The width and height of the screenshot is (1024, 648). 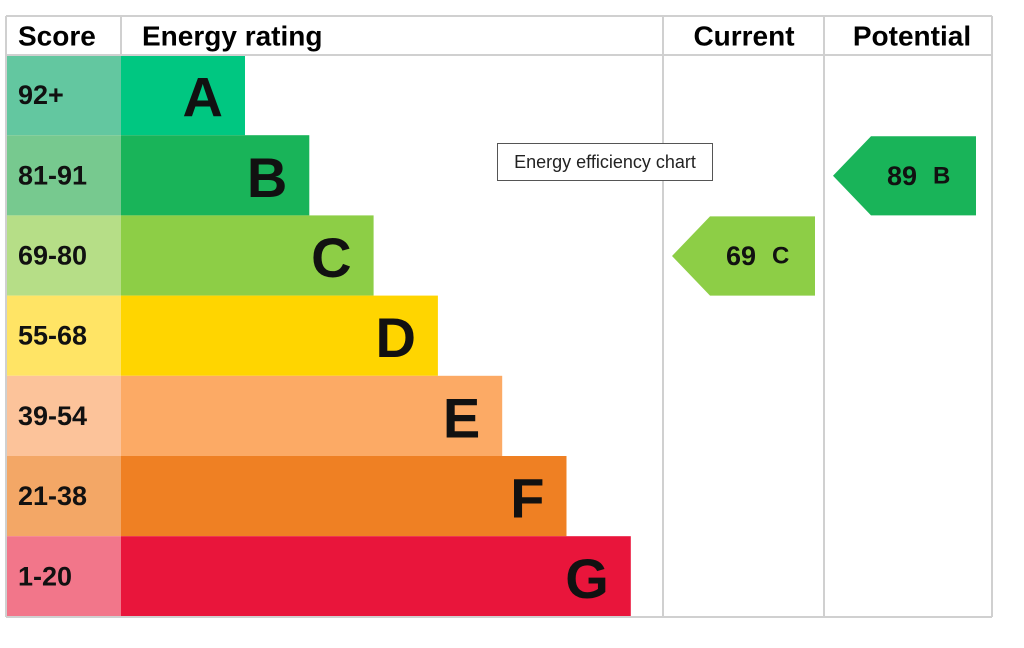 What do you see at coordinates (912, 36) in the screenshot?
I see `header-potential: Potential` at bounding box center [912, 36].